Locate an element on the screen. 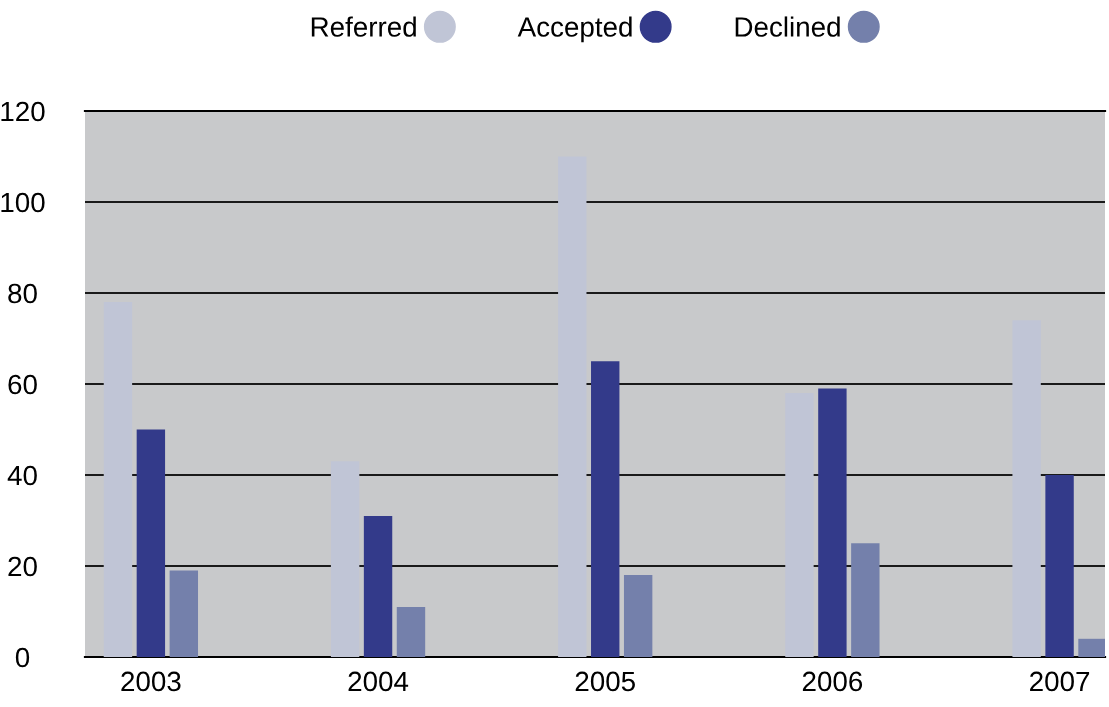 Image resolution: width=1109 pixels, height=707 pixels. x-tick-label: 2003 is located at coordinates (151, 681).